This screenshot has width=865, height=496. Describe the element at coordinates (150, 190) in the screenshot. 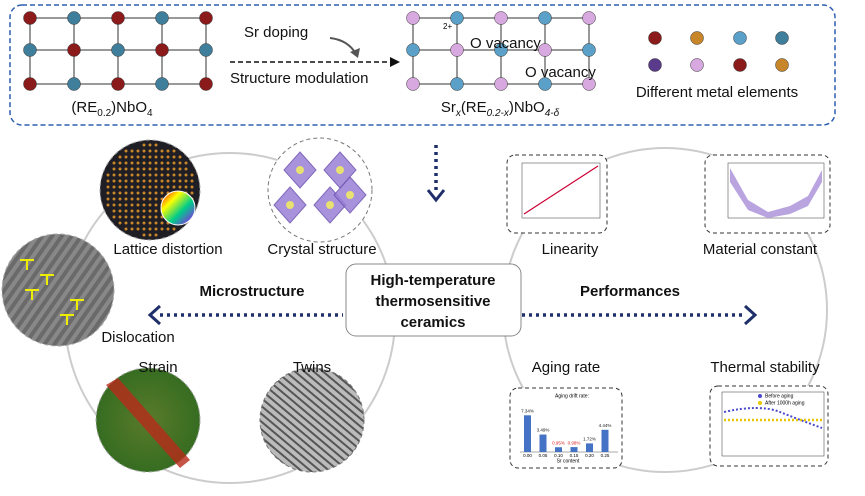

I see `lattice-image` at that location.